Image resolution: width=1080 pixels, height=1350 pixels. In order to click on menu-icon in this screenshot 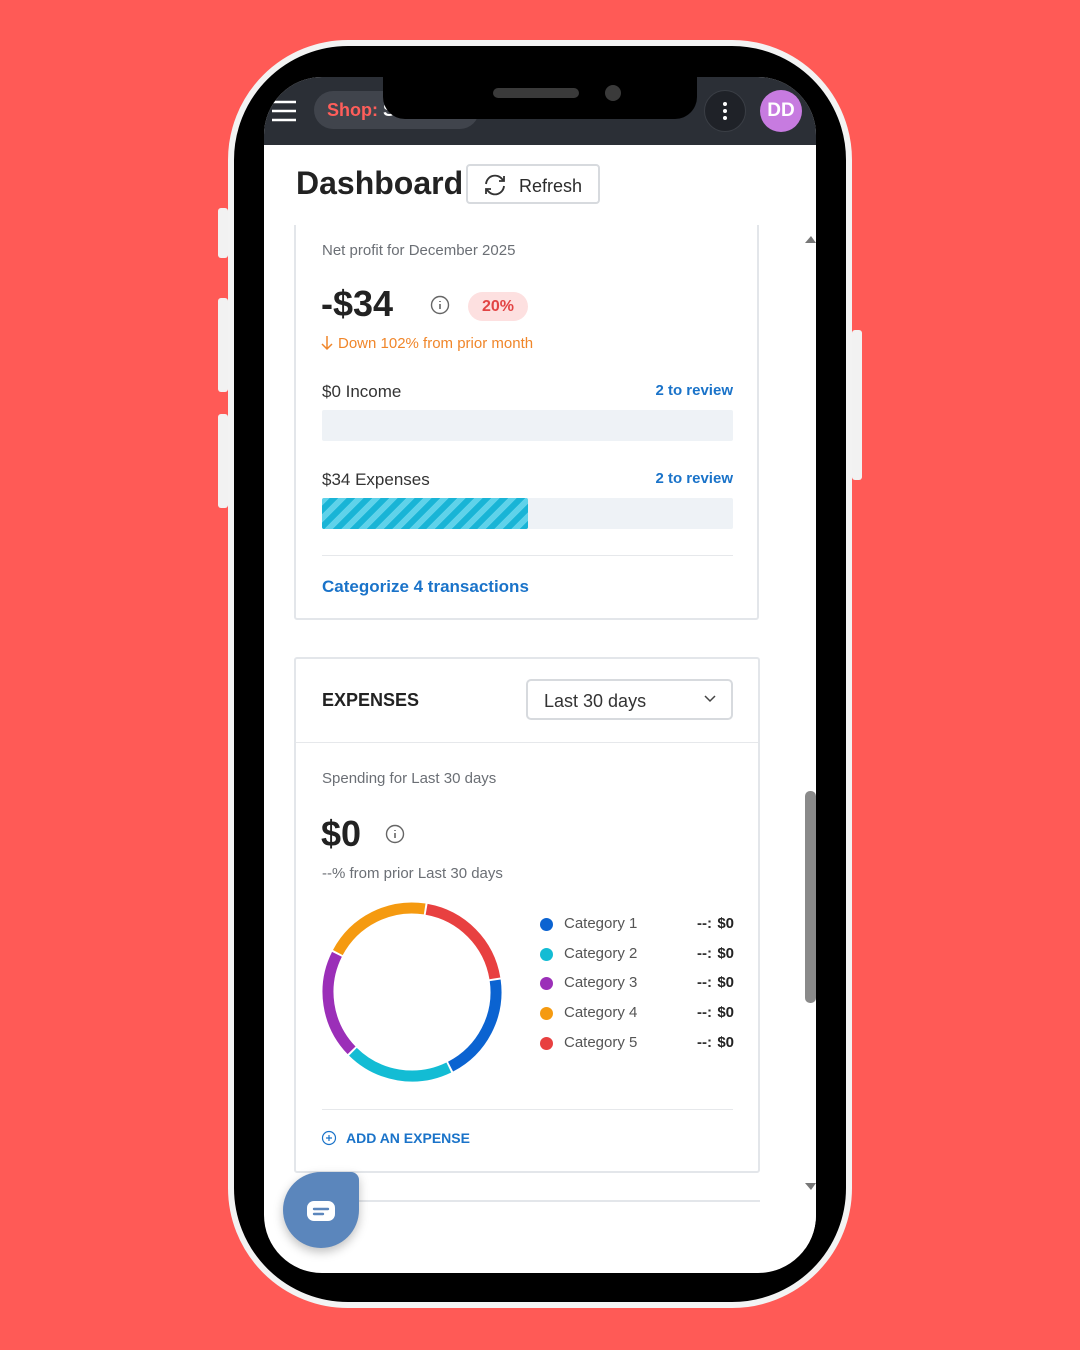, I will do `click(284, 111)`.